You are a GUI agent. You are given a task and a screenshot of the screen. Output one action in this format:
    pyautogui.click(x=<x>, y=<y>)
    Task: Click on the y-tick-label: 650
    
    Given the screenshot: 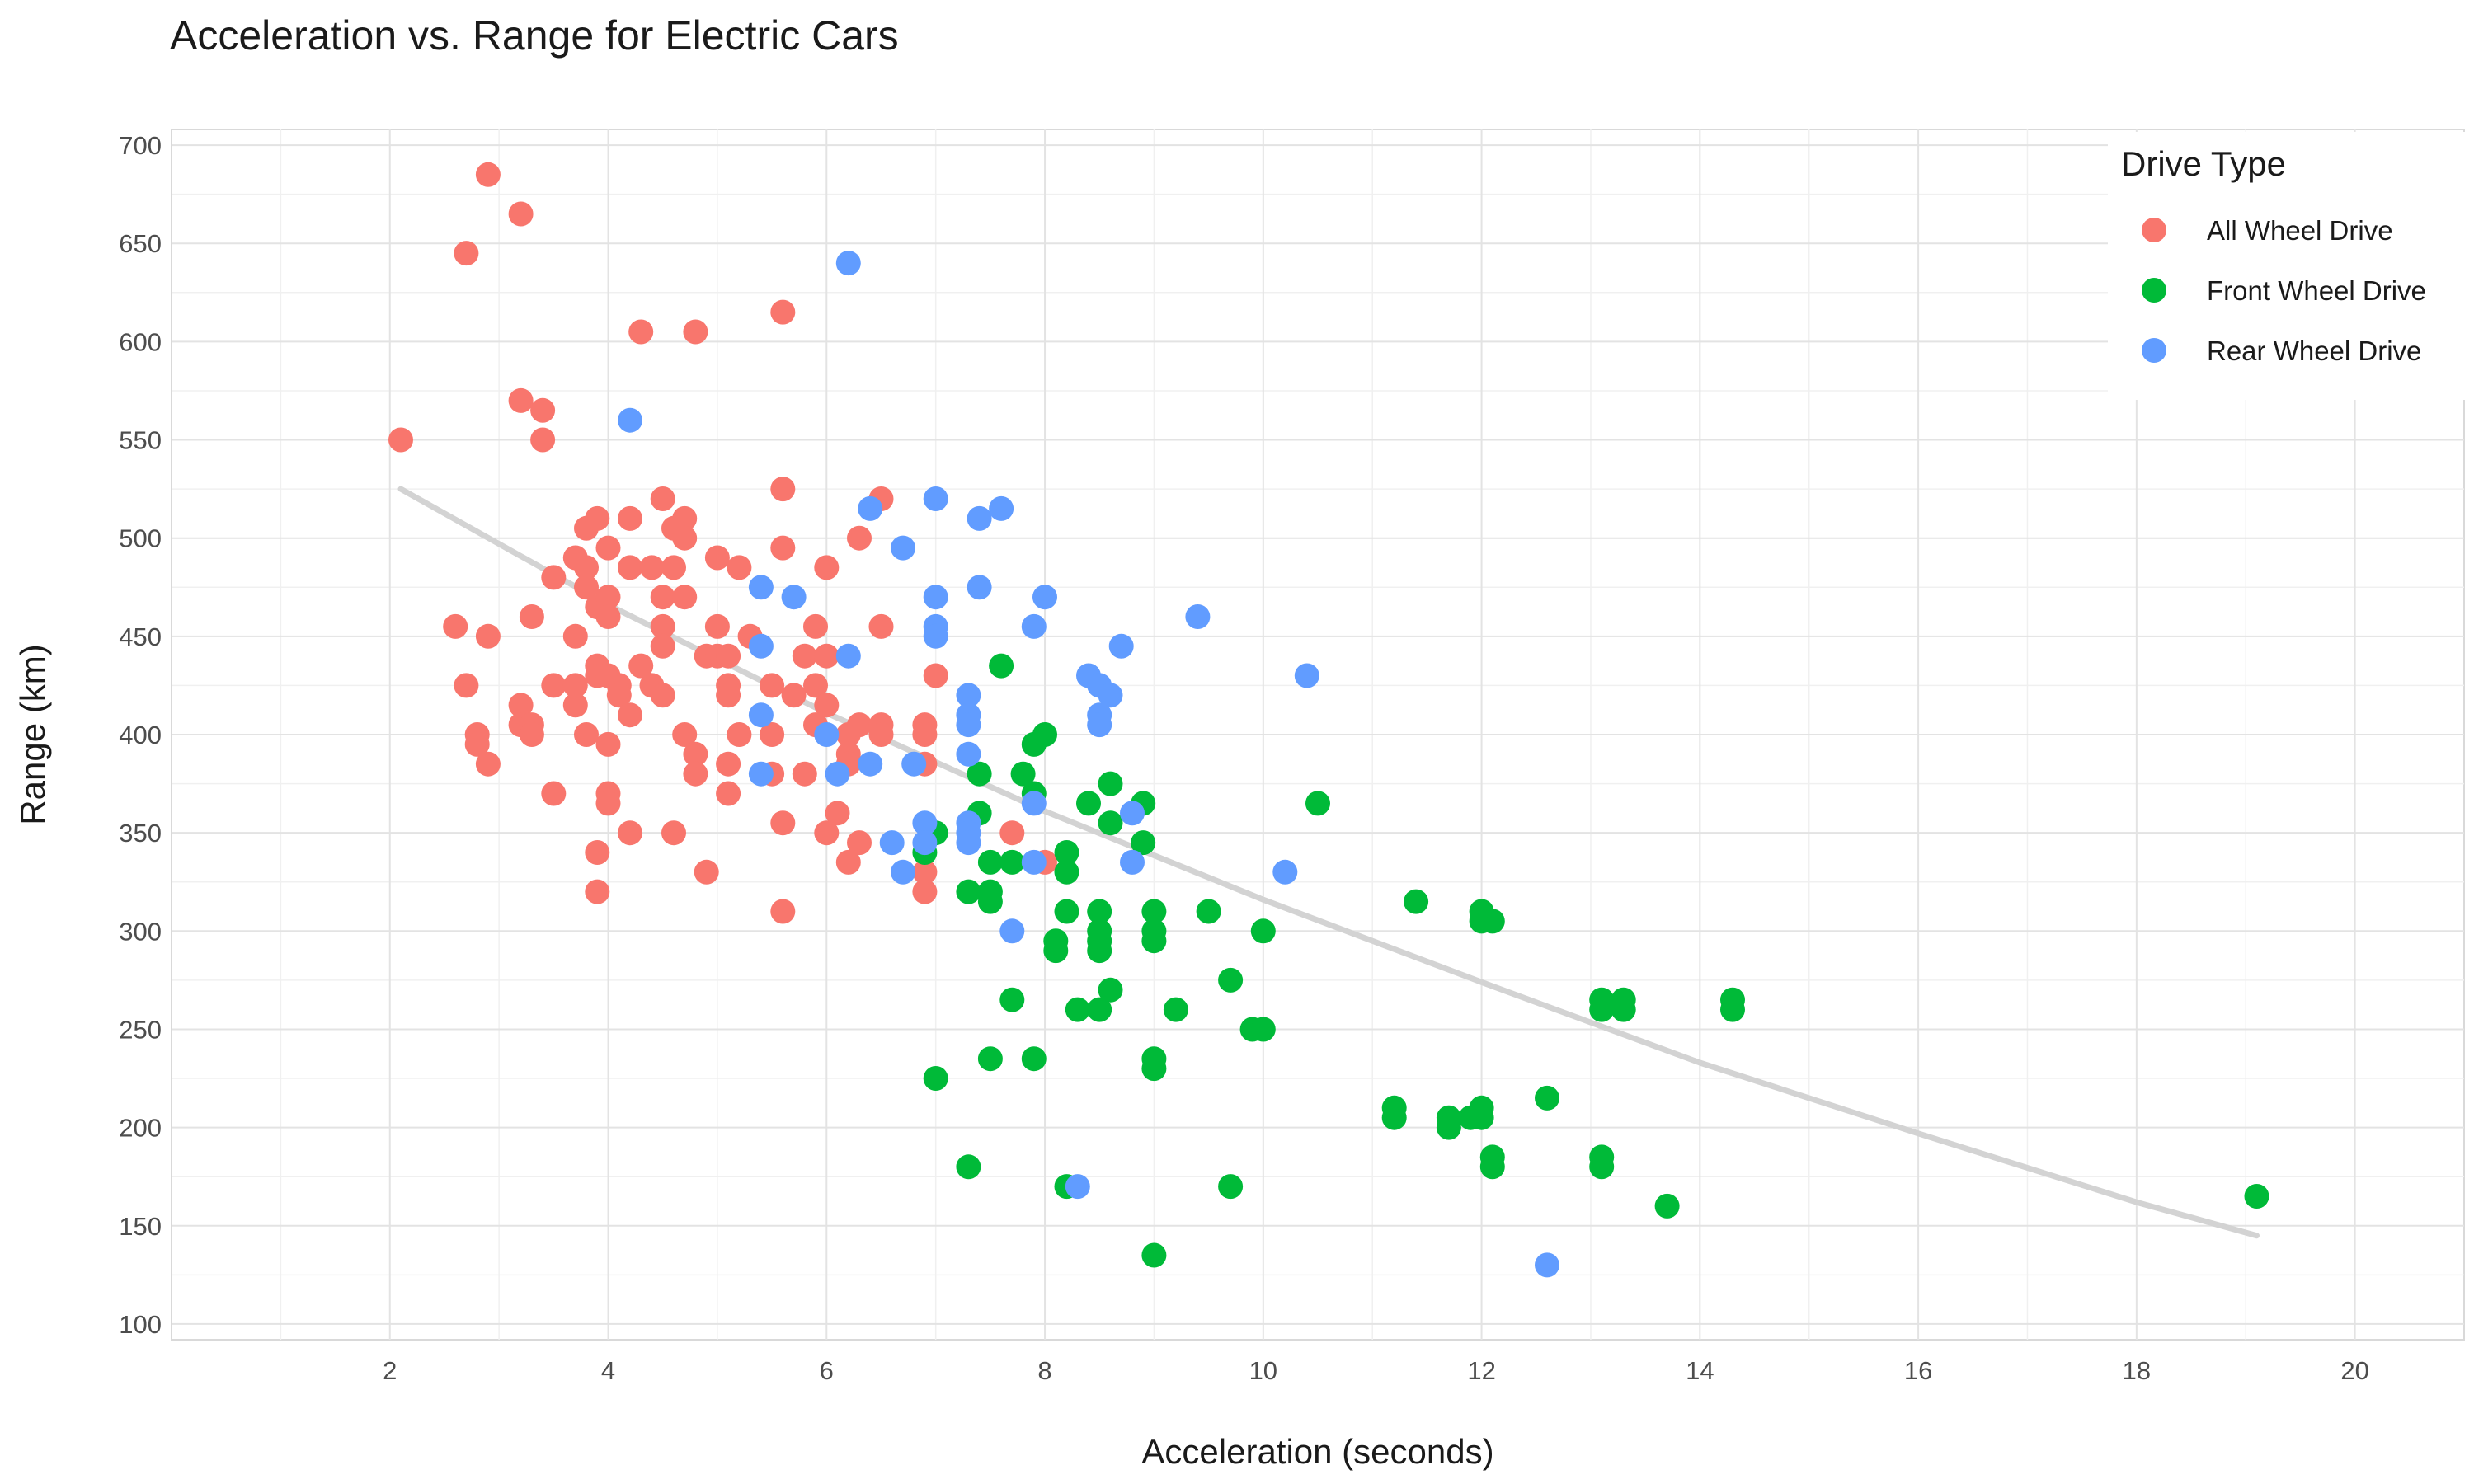 What is the action you would take?
    pyautogui.click(x=140, y=244)
    